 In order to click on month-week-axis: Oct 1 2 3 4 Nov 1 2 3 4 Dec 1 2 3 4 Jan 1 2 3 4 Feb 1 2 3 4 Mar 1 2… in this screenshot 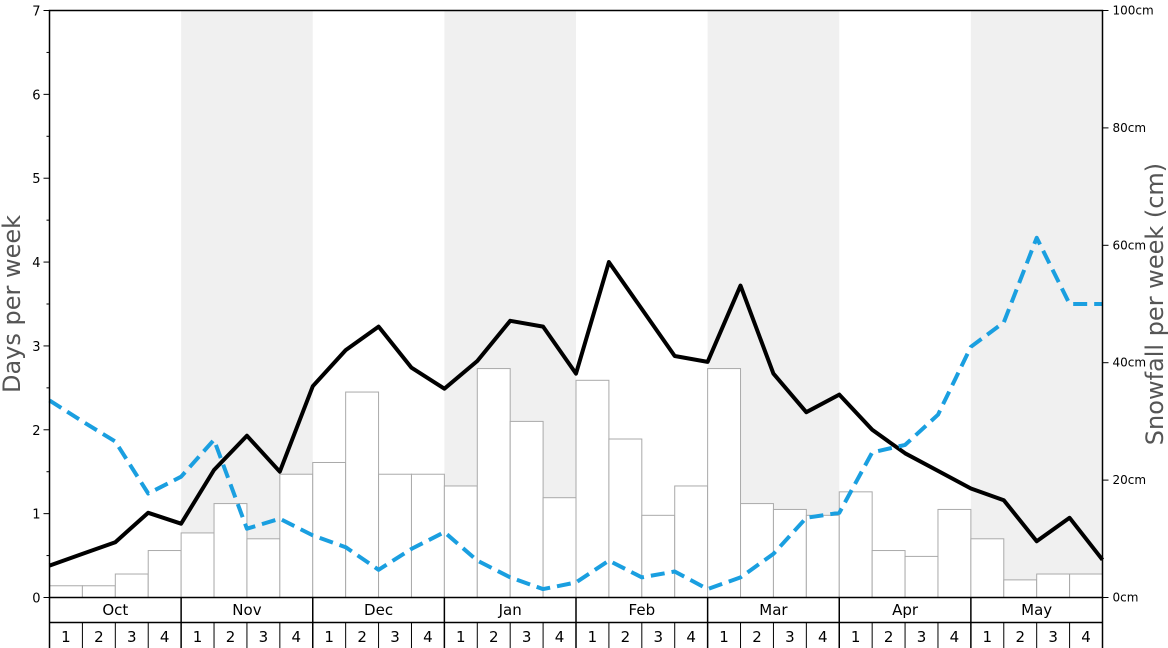, I will do `click(576, 622)`.